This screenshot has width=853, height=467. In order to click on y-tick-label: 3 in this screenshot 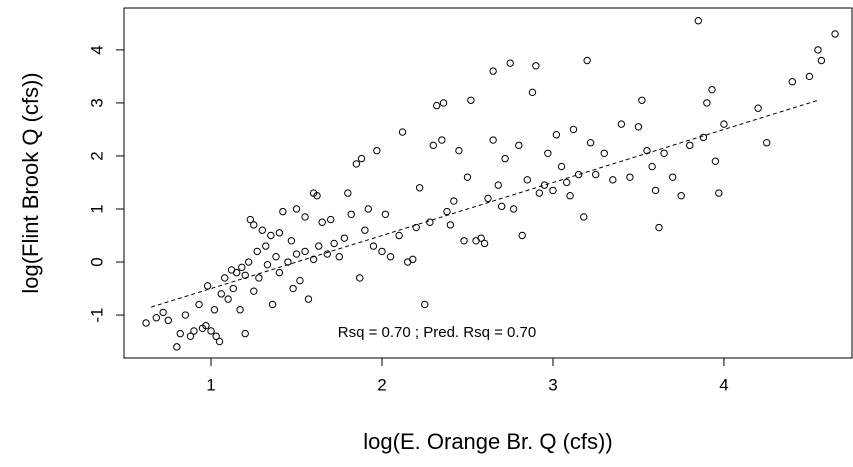, I will do `click(96, 102)`.